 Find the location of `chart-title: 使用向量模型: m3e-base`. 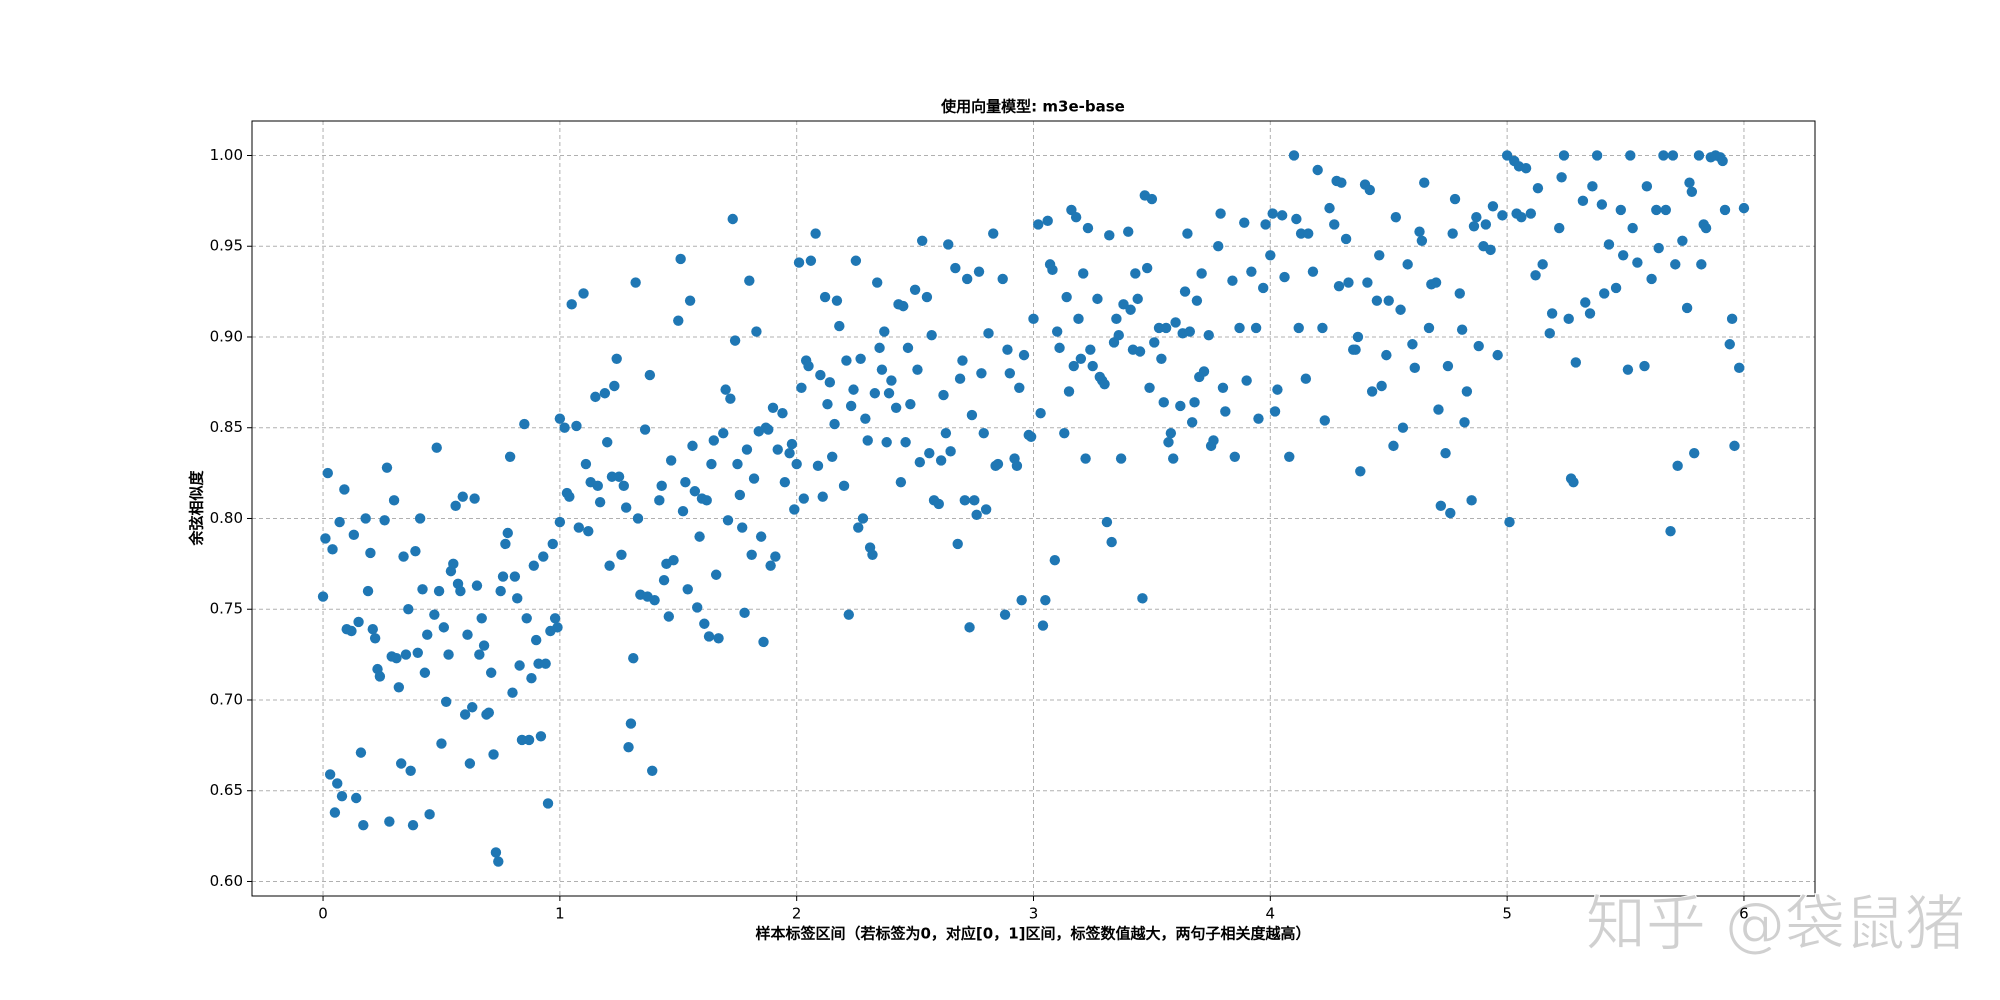

chart-title: 使用向量模型: m3e-base is located at coordinates (1032, 107).